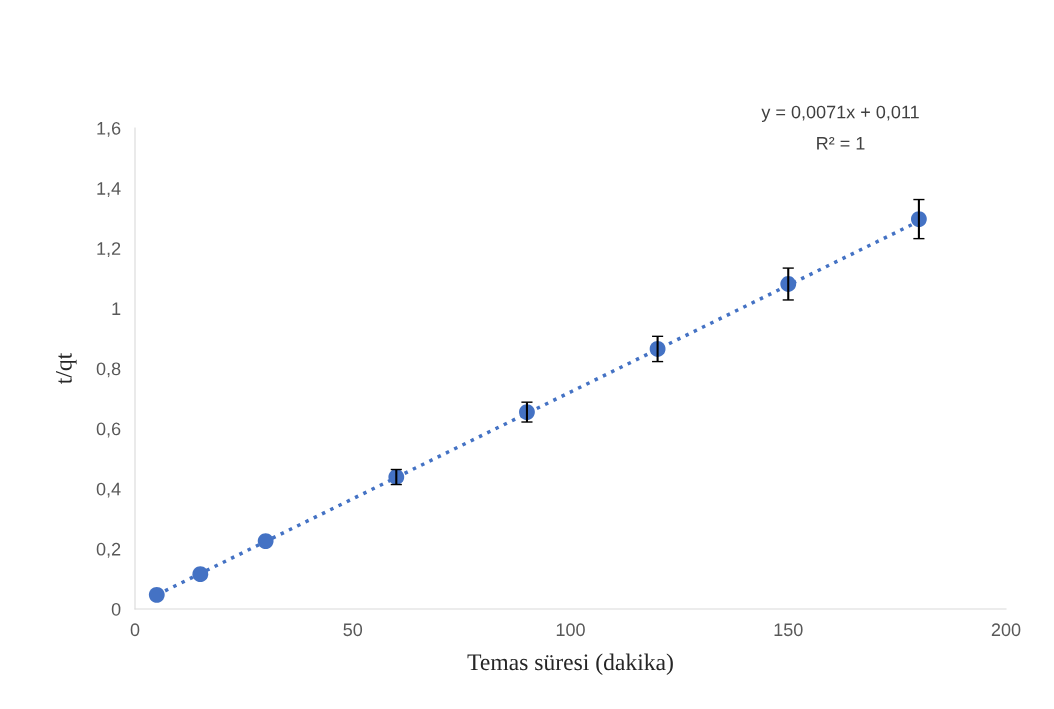 Image resolution: width=1054 pixels, height=709 pixels. I want to click on x-tick-label: 100, so click(570, 630).